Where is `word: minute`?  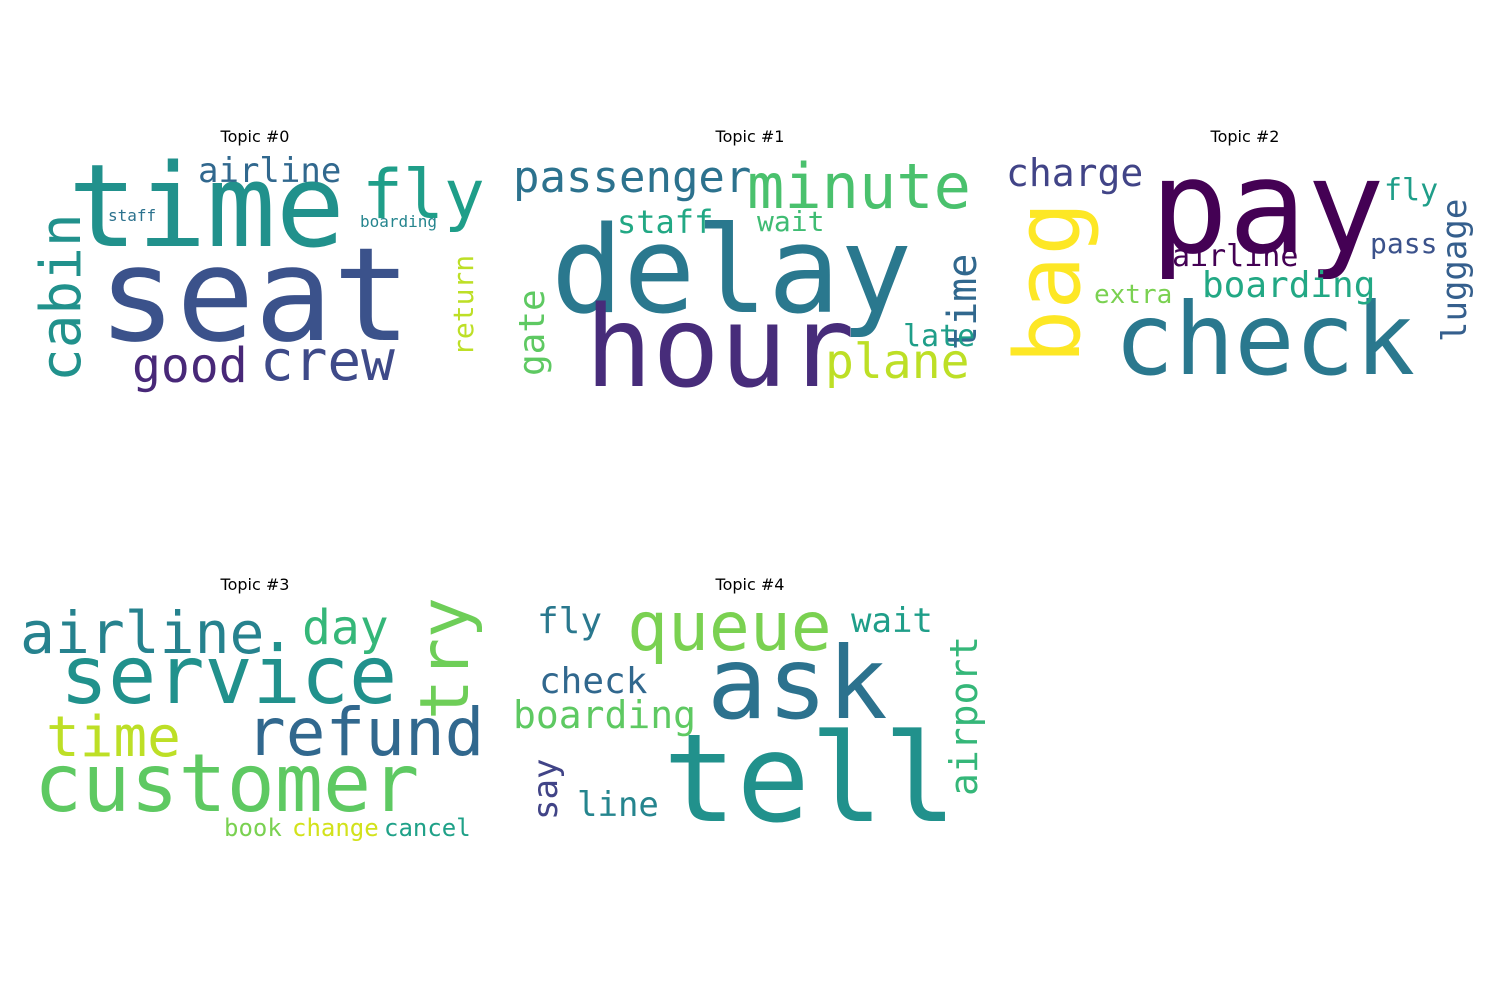
word: minute is located at coordinates (859, 186).